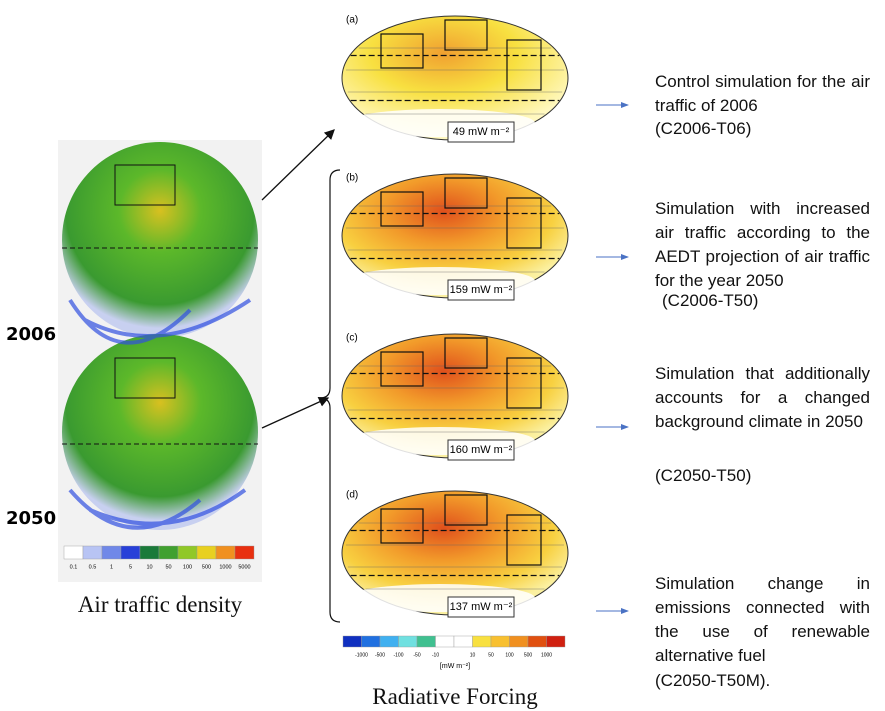 Image resolution: width=885 pixels, height=711 pixels. Describe the element at coordinates (703, 128) in the screenshot. I see `simulation-code: (C2006-T06)` at that location.